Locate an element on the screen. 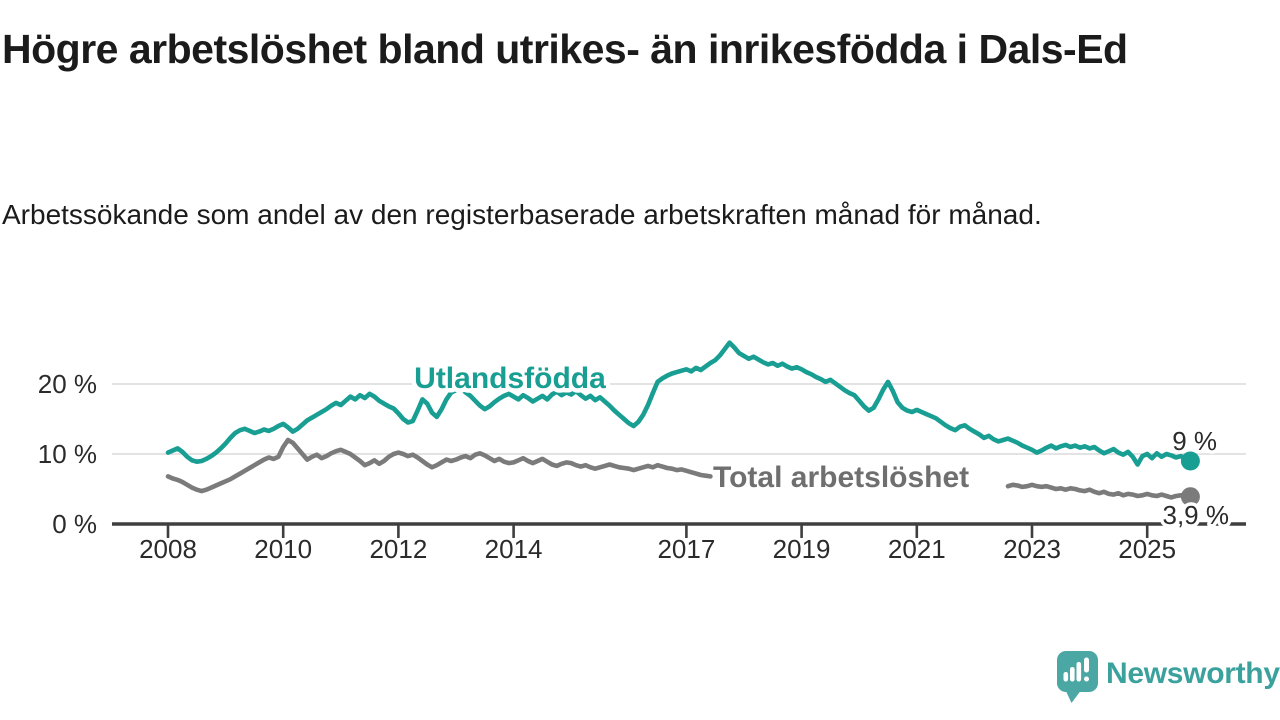 Image resolution: width=1280 pixels, height=720 pixels. x-tick-label: 2010 is located at coordinates (283, 549).